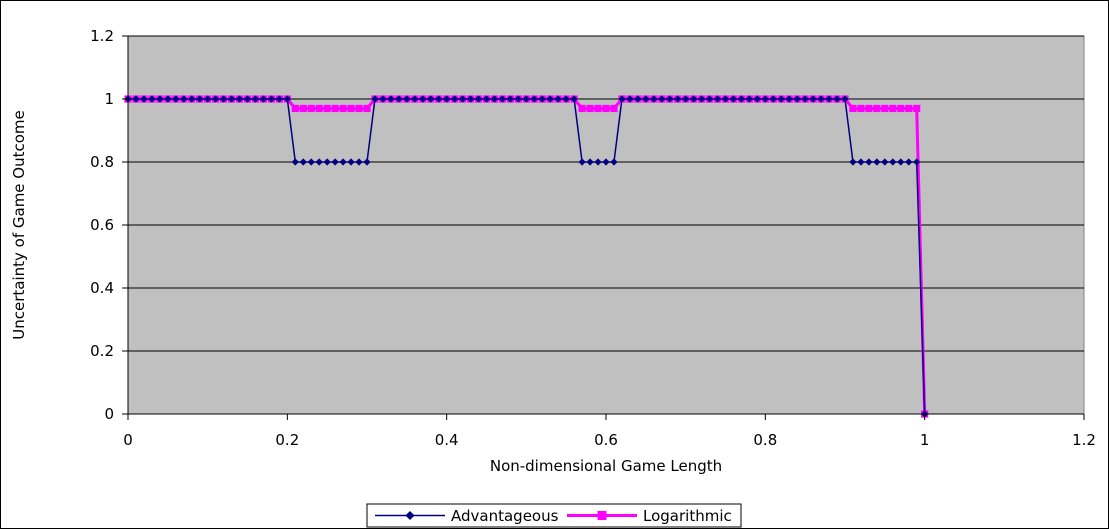 Image resolution: width=1109 pixels, height=529 pixels. I want to click on y-tick-label: 0.2, so click(102, 351).